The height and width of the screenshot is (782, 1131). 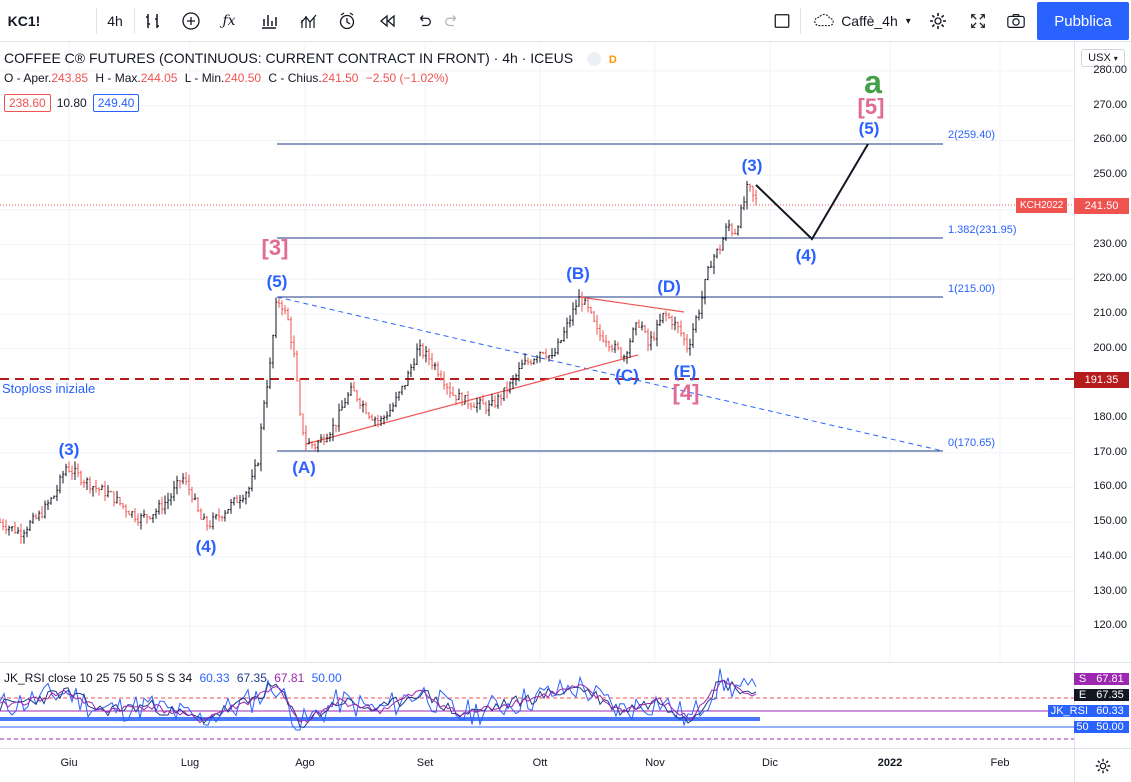 What do you see at coordinates (1016, 21) in the screenshot?
I see `camera-icon` at bounding box center [1016, 21].